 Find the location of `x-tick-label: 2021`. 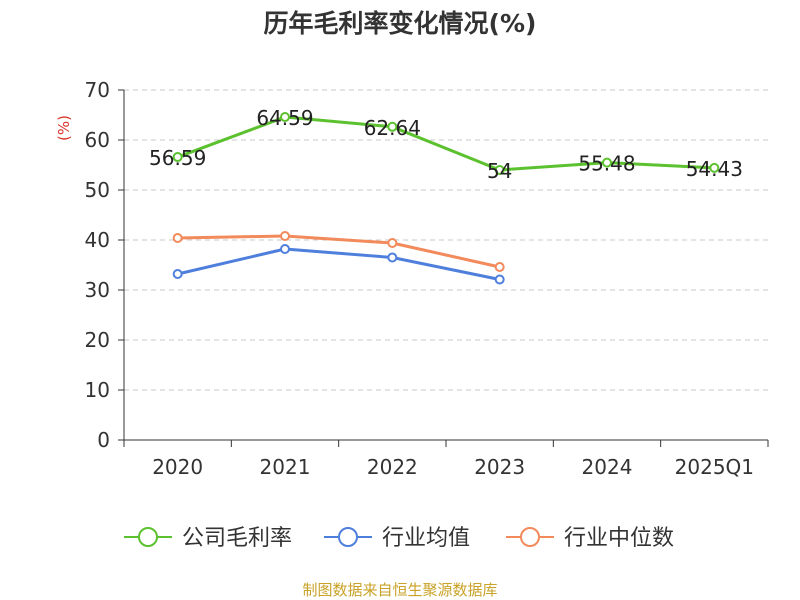

x-tick-label: 2021 is located at coordinates (285, 467).